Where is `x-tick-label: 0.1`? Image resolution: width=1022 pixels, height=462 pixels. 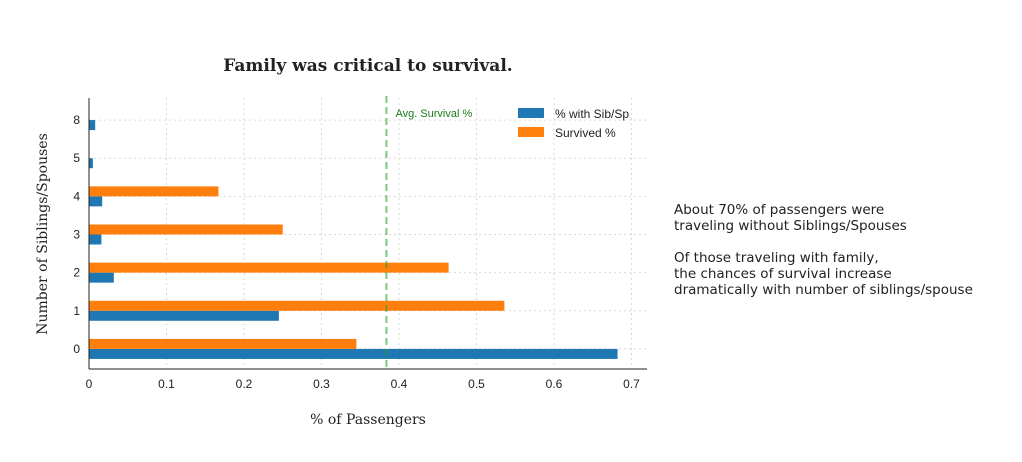
x-tick-label: 0.1 is located at coordinates (166, 384).